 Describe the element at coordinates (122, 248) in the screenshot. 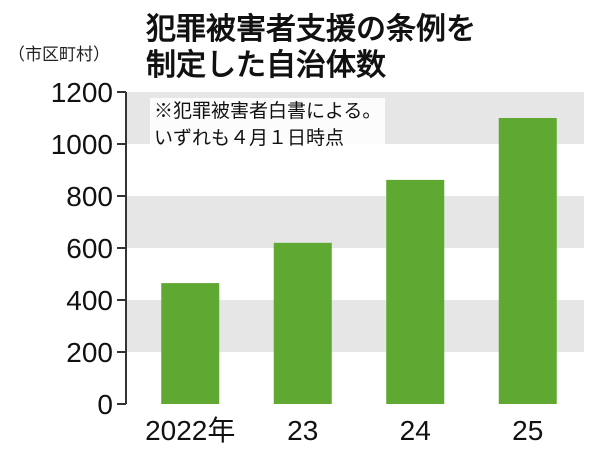

I see `y-axis` at that location.